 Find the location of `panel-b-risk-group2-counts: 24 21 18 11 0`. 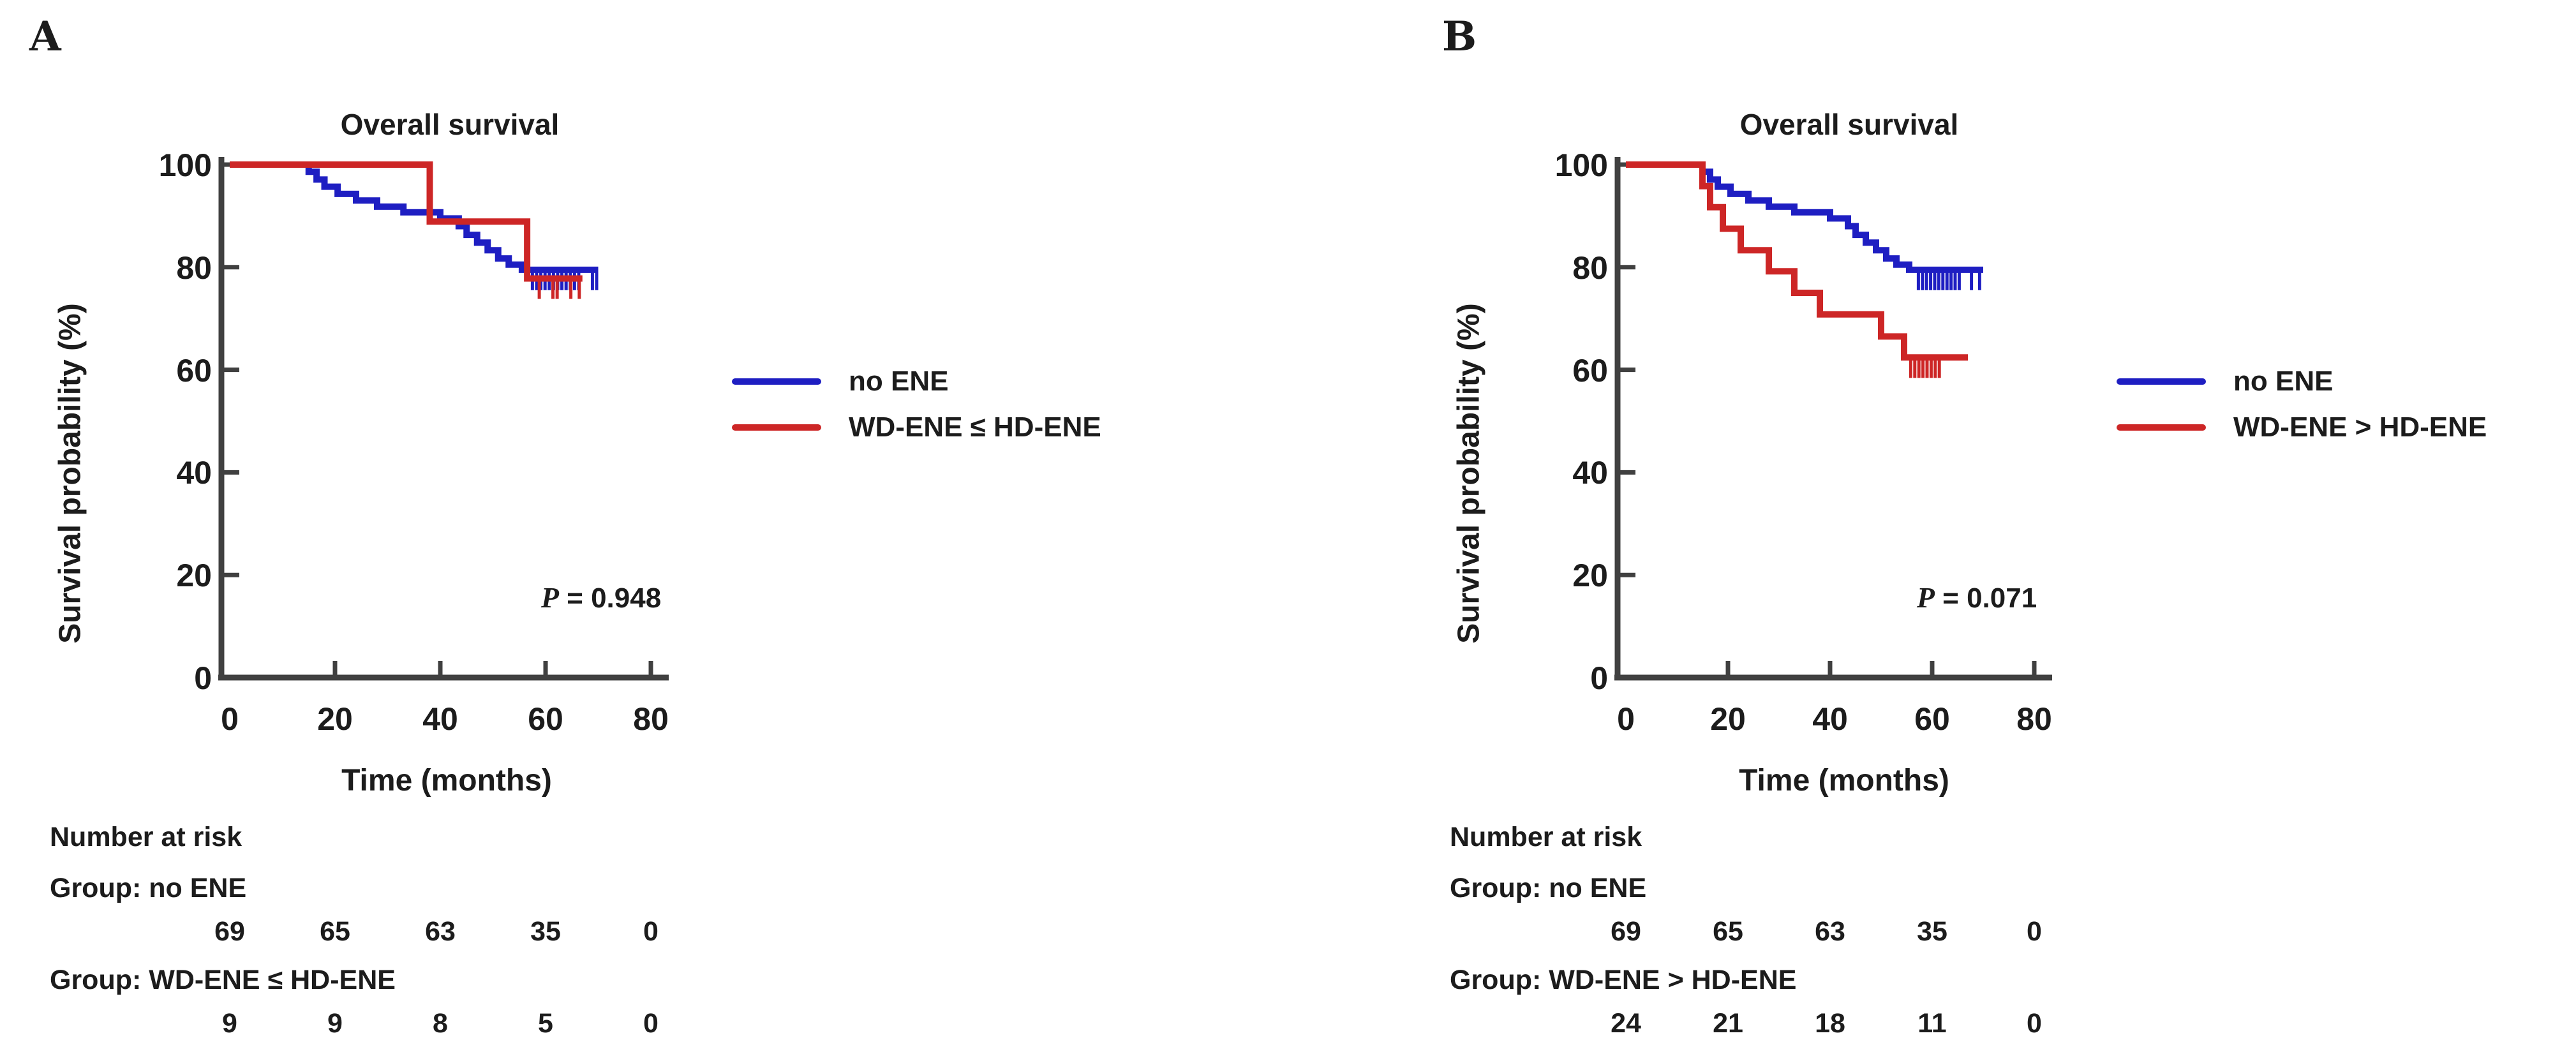

panel-b-risk-group2-counts: 24 21 18 11 0 is located at coordinates (1843, 1024).